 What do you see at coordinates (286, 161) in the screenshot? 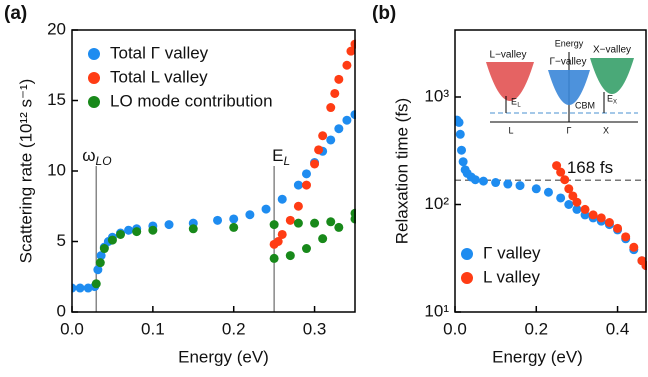
I see `annotation-subscript: L` at bounding box center [286, 161].